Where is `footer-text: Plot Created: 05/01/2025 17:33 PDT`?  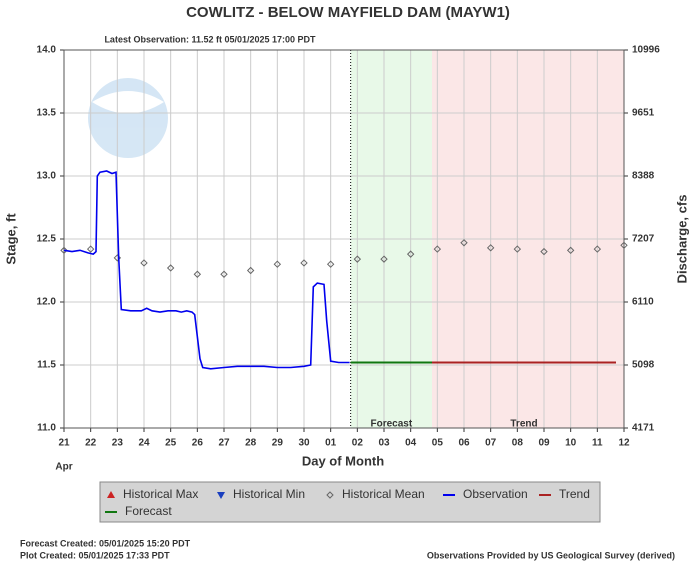 footer-text: Plot Created: 05/01/2025 17:33 PDT is located at coordinates (95, 555).